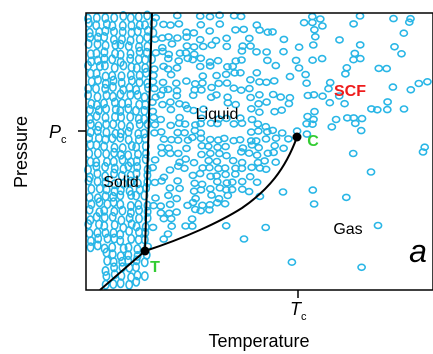 This screenshot has height=354, width=433. I want to click on solid-region-label: Solid, so click(121, 182).